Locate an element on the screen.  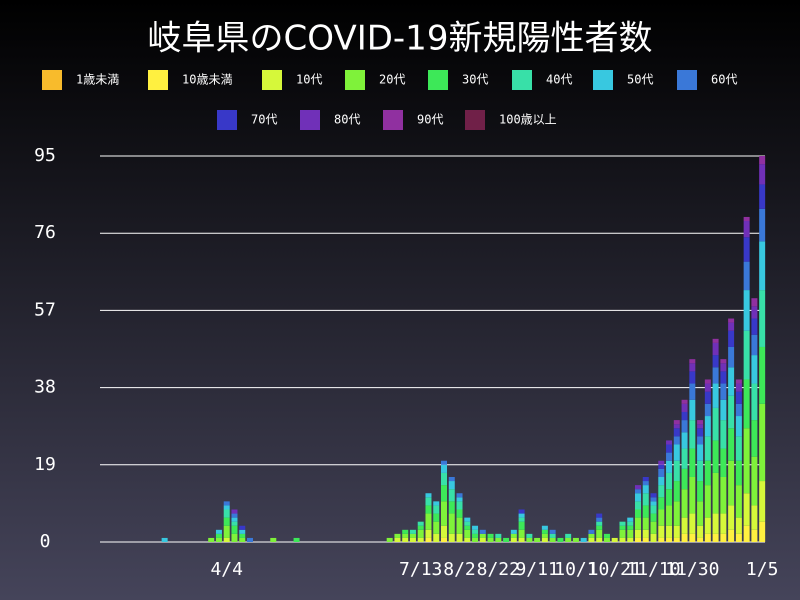
legend-label: 20代 is located at coordinates (392, 80).